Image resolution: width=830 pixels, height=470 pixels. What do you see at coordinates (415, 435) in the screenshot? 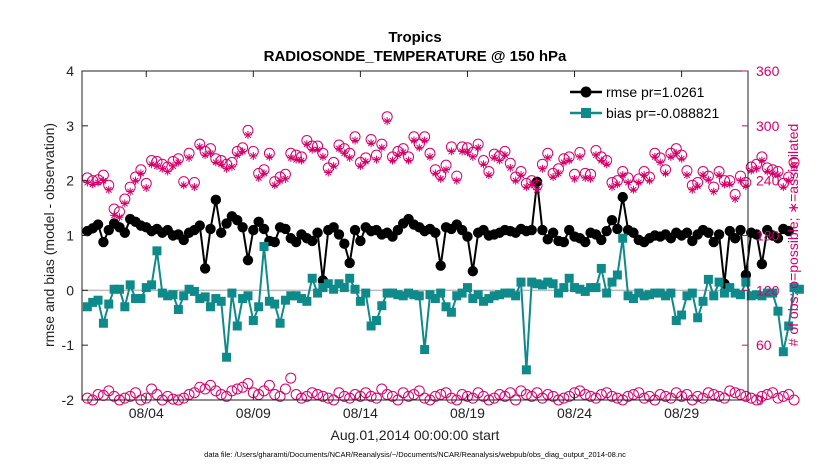
I see `x-axis-label: Aug.01,2014 00:00:00 start` at bounding box center [415, 435].